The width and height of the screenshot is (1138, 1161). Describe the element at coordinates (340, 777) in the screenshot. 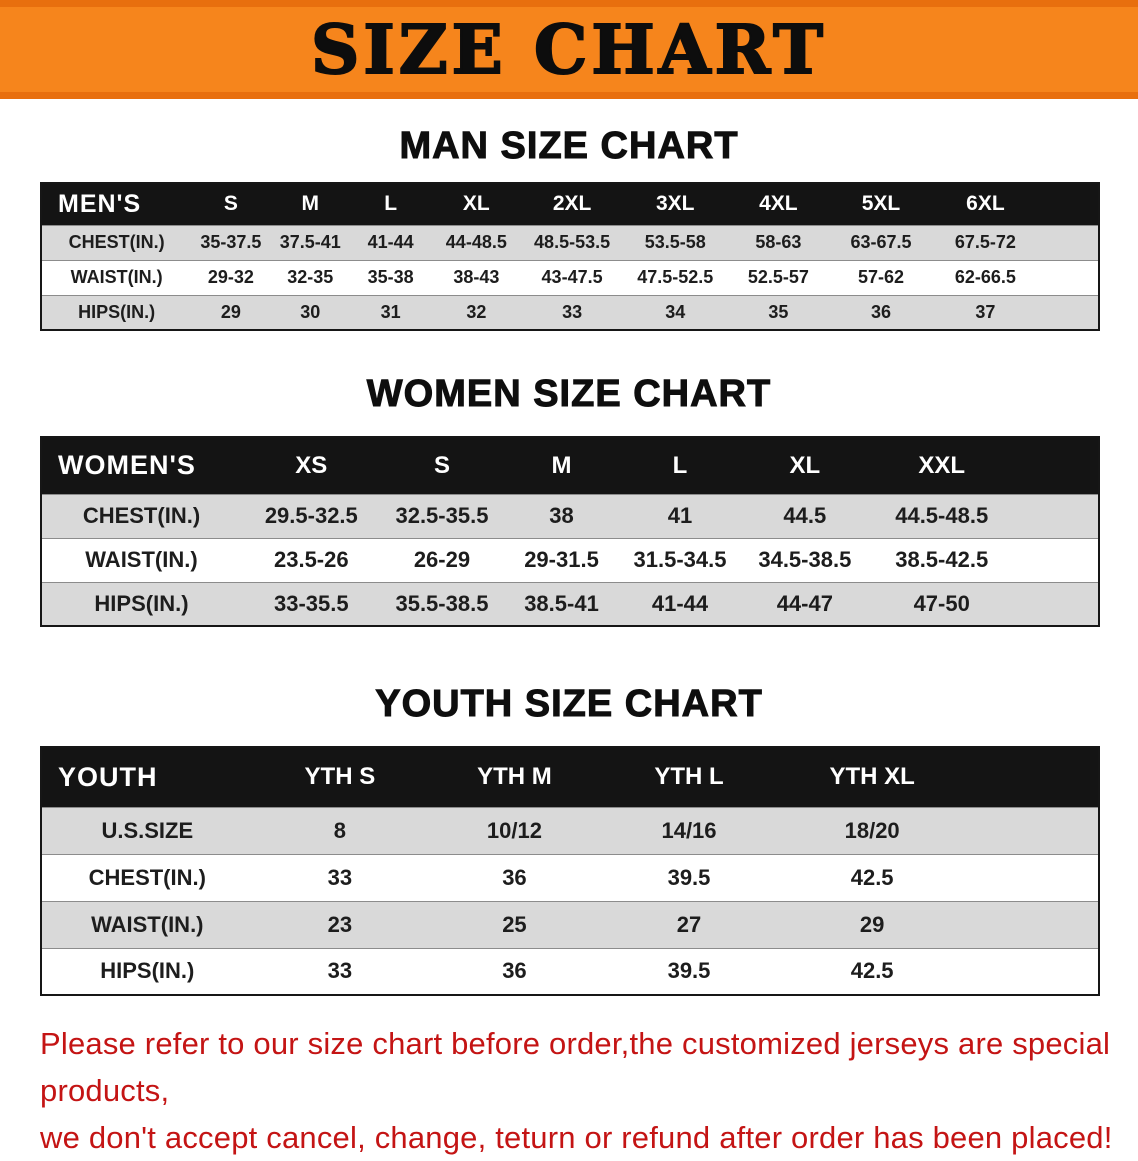

I see `size-column-header: YTH S` at that location.